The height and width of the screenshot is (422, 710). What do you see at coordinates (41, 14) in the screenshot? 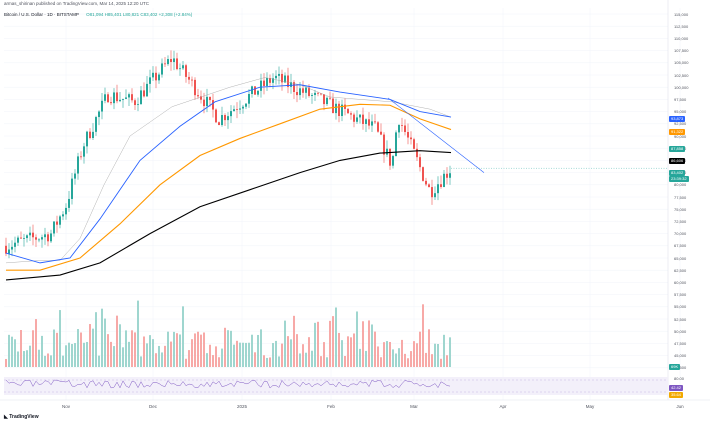
I see `symbol-title: Bitcoin / U.S. Dollar · 1D · BITSTAMP` at bounding box center [41, 14].